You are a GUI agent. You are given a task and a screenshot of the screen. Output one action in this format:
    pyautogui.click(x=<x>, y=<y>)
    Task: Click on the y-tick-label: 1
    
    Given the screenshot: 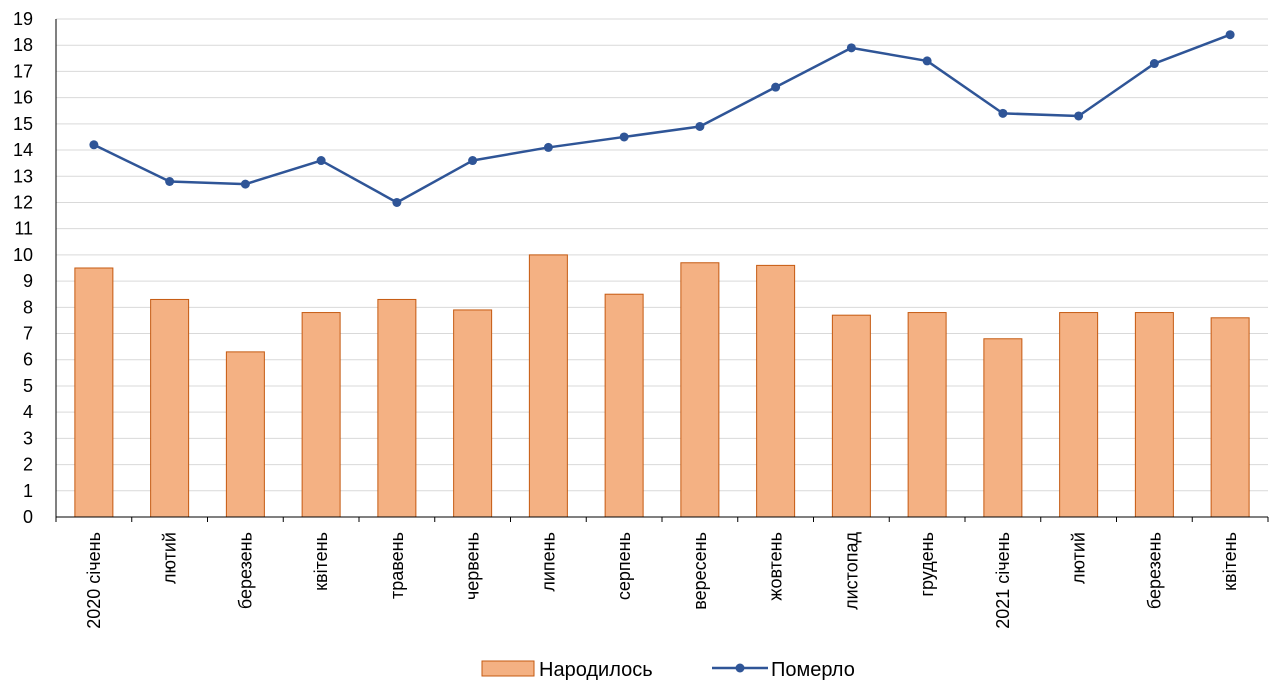 What is the action you would take?
    pyautogui.click(x=28, y=491)
    